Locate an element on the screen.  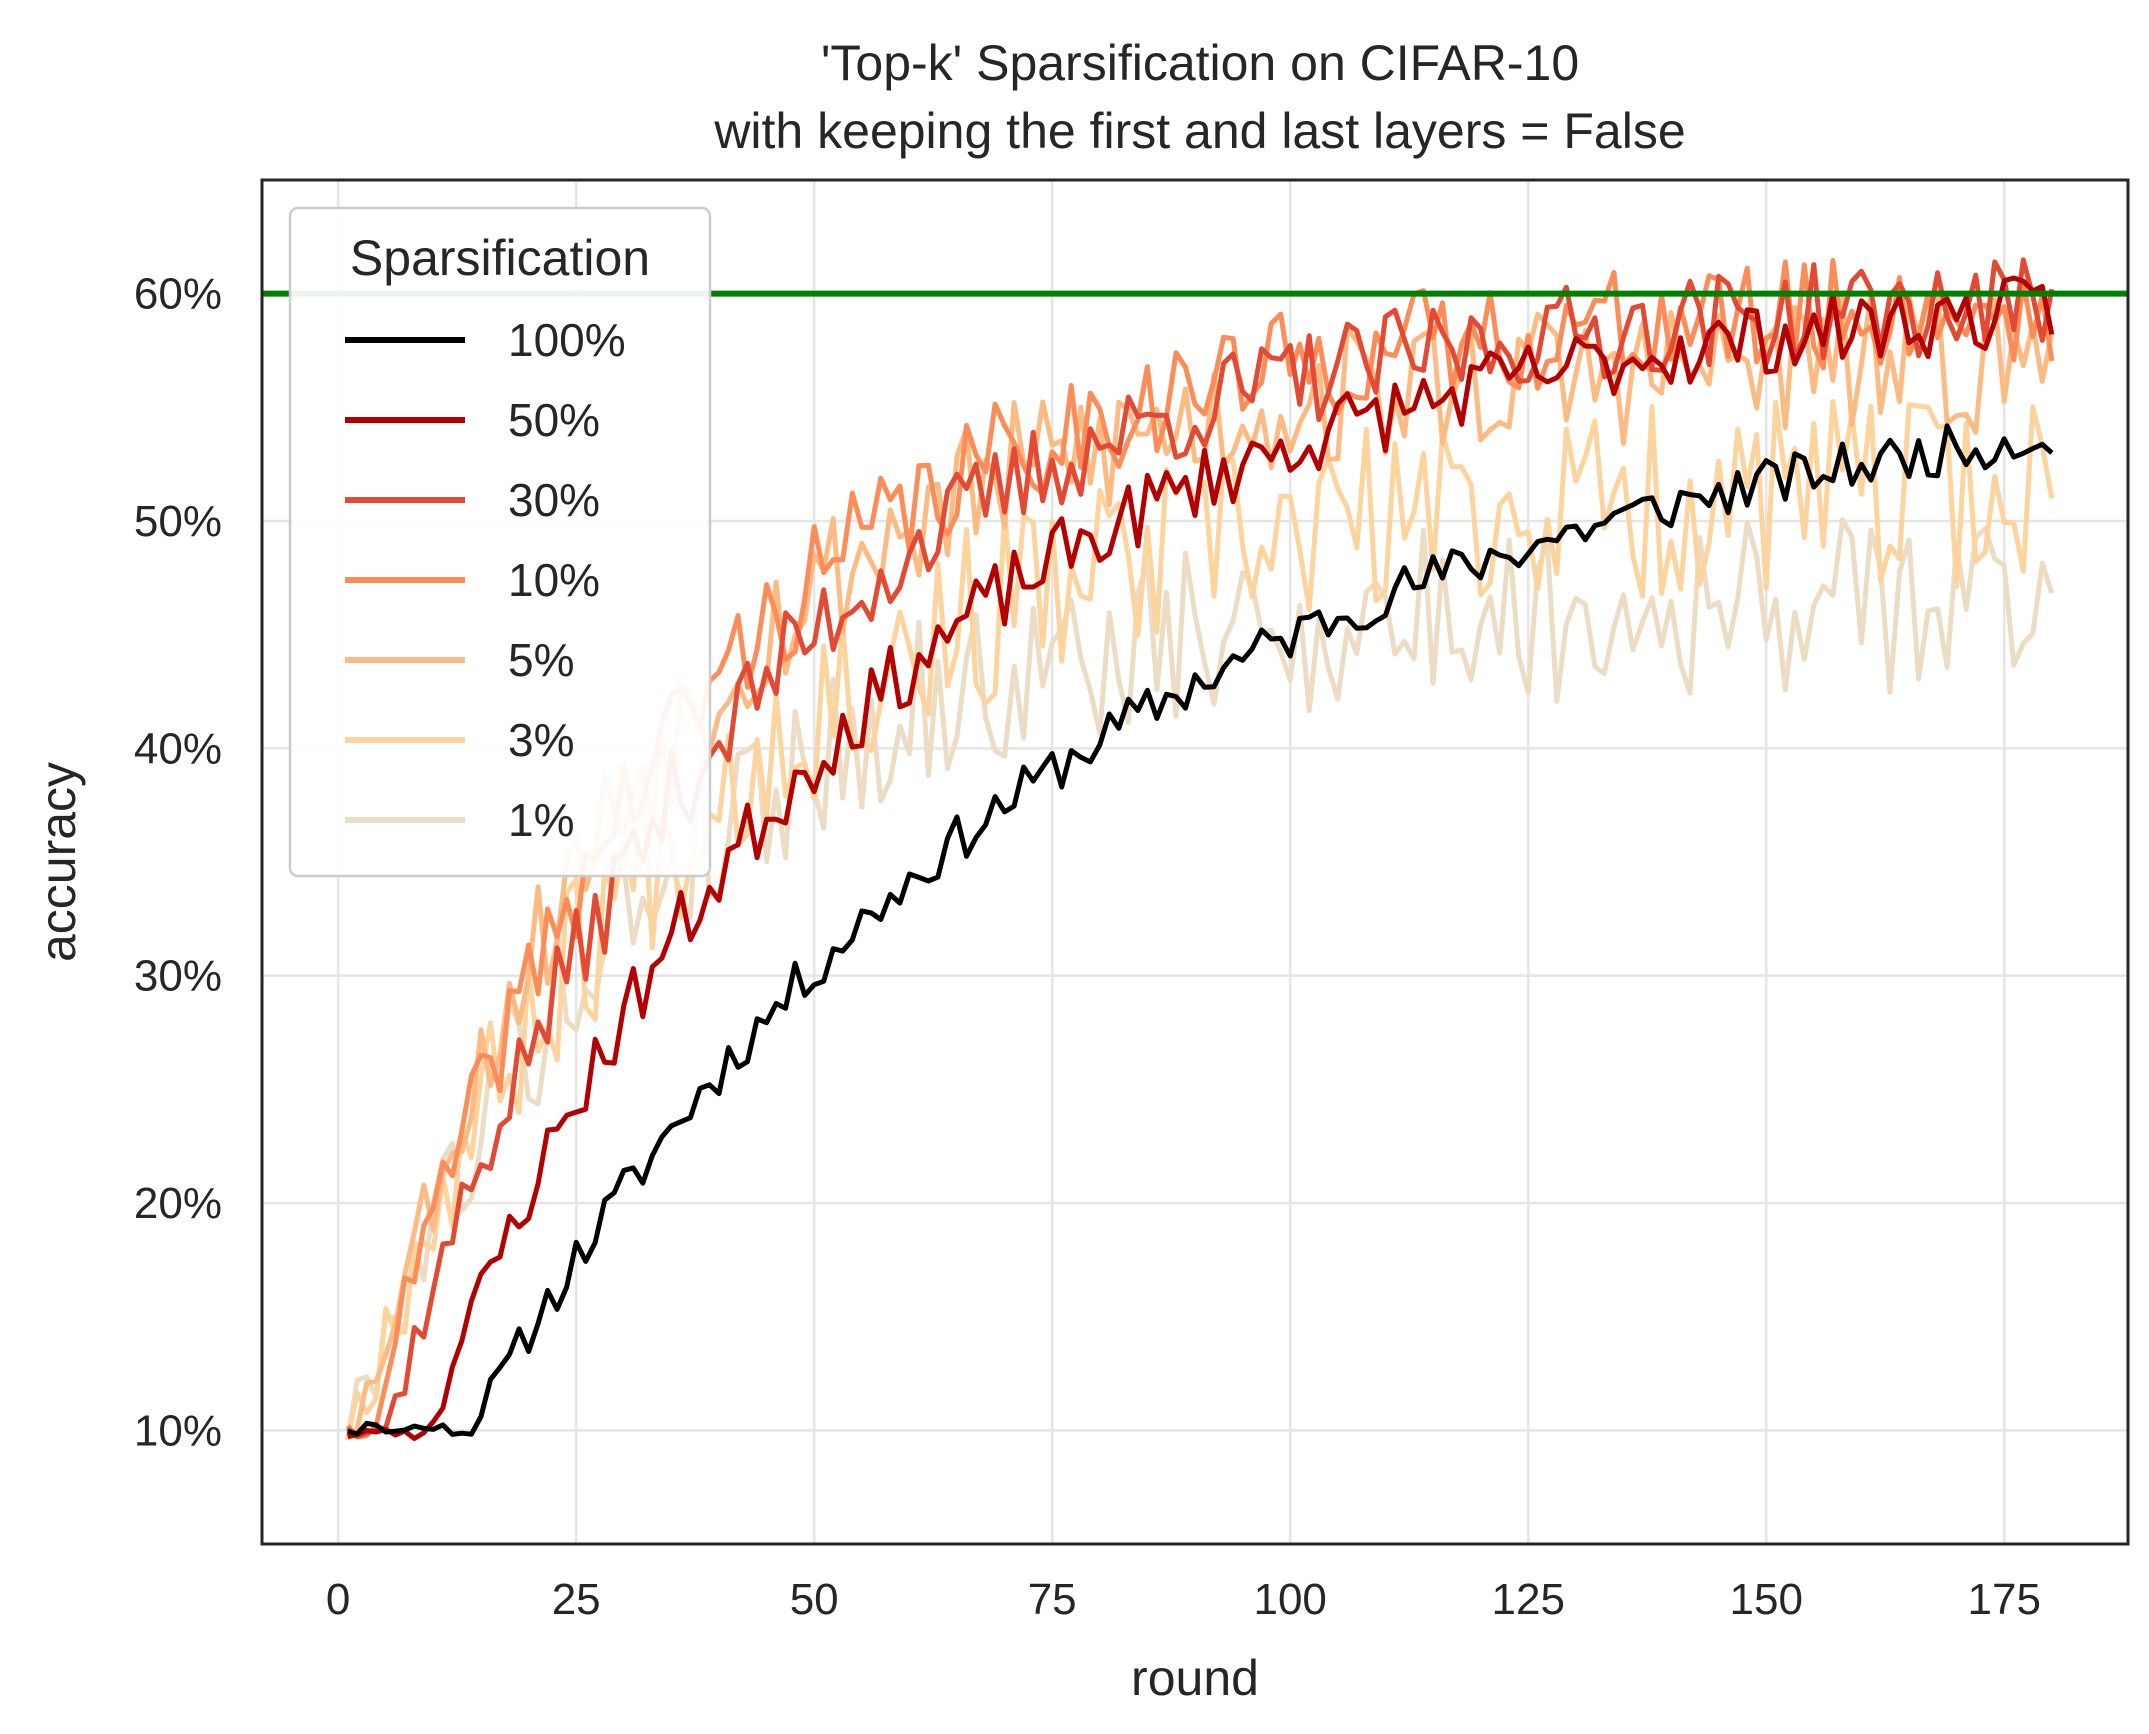
x-tick-label: 50 is located at coordinates (814, 1599).